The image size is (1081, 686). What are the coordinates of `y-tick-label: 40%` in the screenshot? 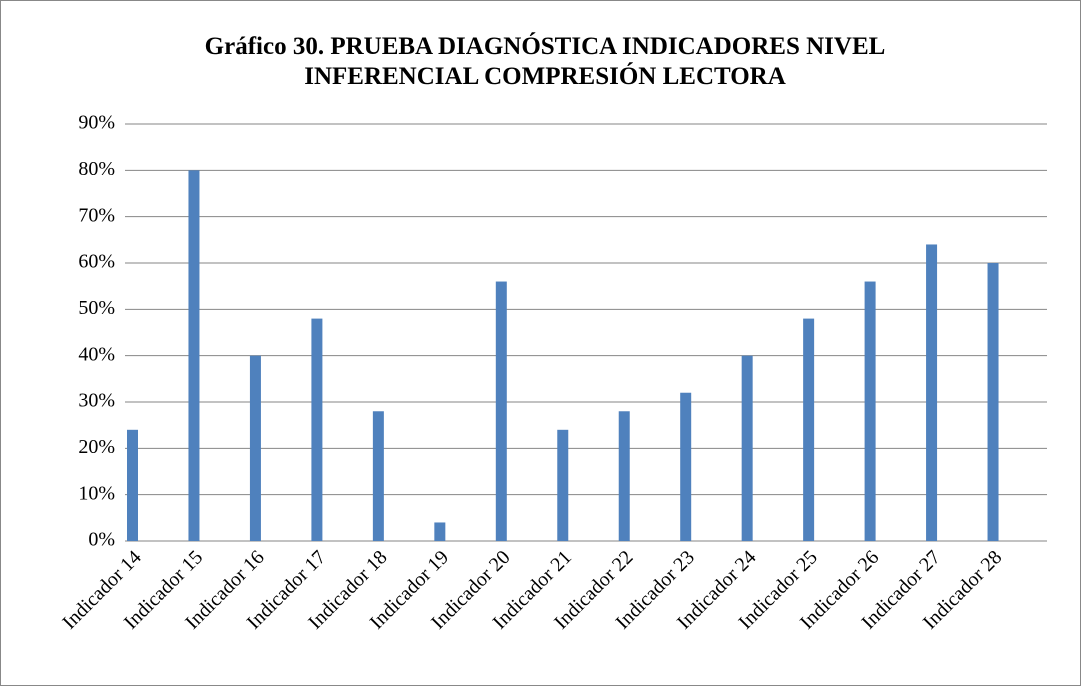 It's located at (96, 354).